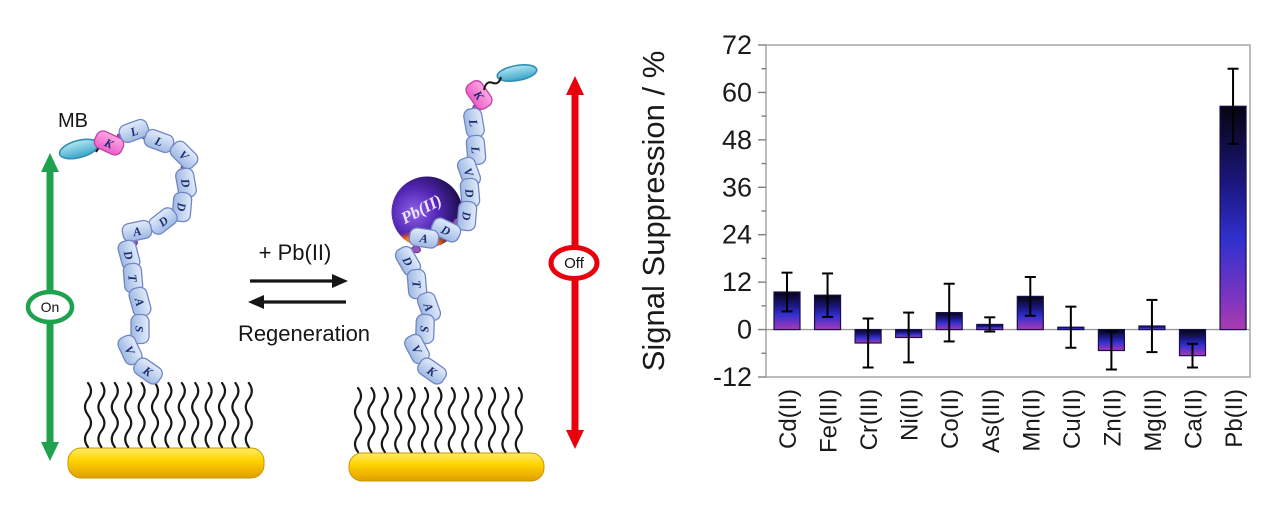 Image resolution: width=1288 pixels, height=525 pixels. I want to click on off-state-arrow: Off, so click(574, 262).